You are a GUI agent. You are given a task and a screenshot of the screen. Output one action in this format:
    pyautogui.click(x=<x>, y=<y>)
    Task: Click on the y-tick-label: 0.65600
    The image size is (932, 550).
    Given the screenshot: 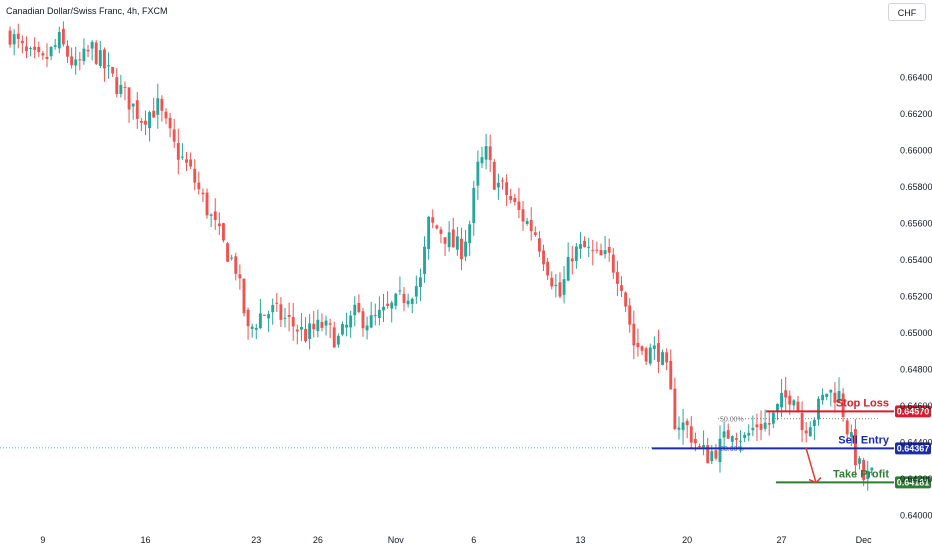 What is the action you would take?
    pyautogui.click(x=916, y=223)
    